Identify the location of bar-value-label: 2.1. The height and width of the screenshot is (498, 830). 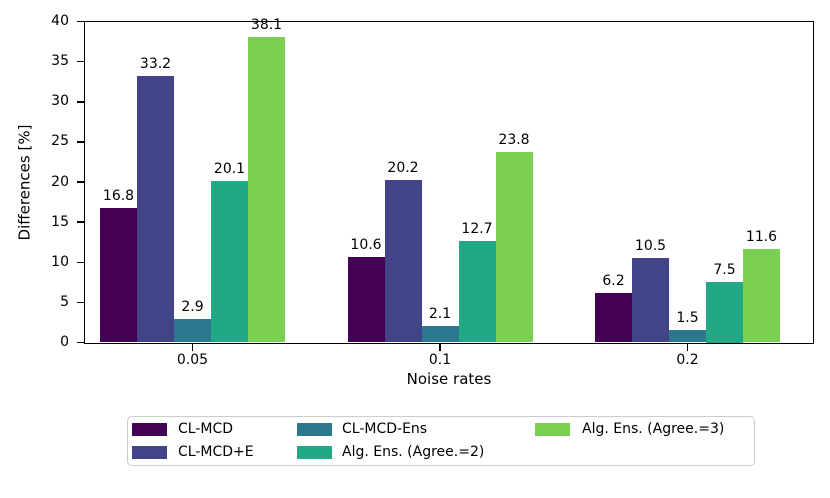
(440, 313).